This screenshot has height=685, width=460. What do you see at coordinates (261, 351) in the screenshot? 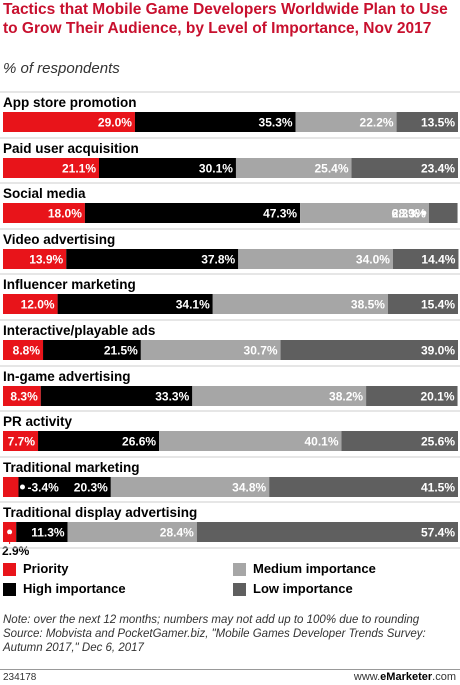
I see `value-label-medium: 30.7%` at bounding box center [261, 351].